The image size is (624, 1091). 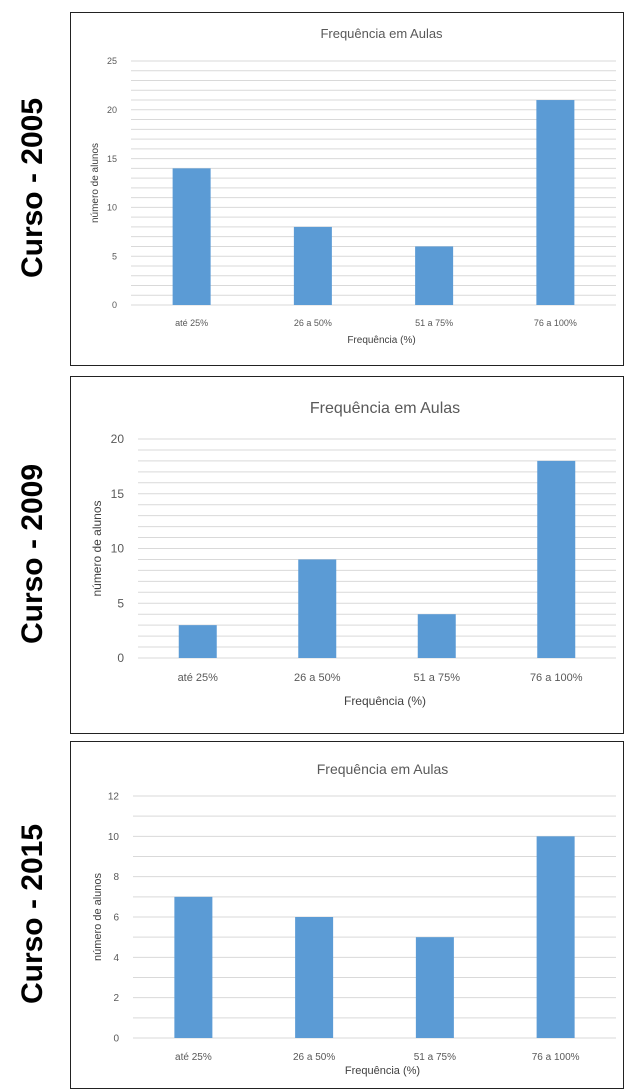 I want to click on side-label-text: Curso - 2009, so click(x=33, y=554).